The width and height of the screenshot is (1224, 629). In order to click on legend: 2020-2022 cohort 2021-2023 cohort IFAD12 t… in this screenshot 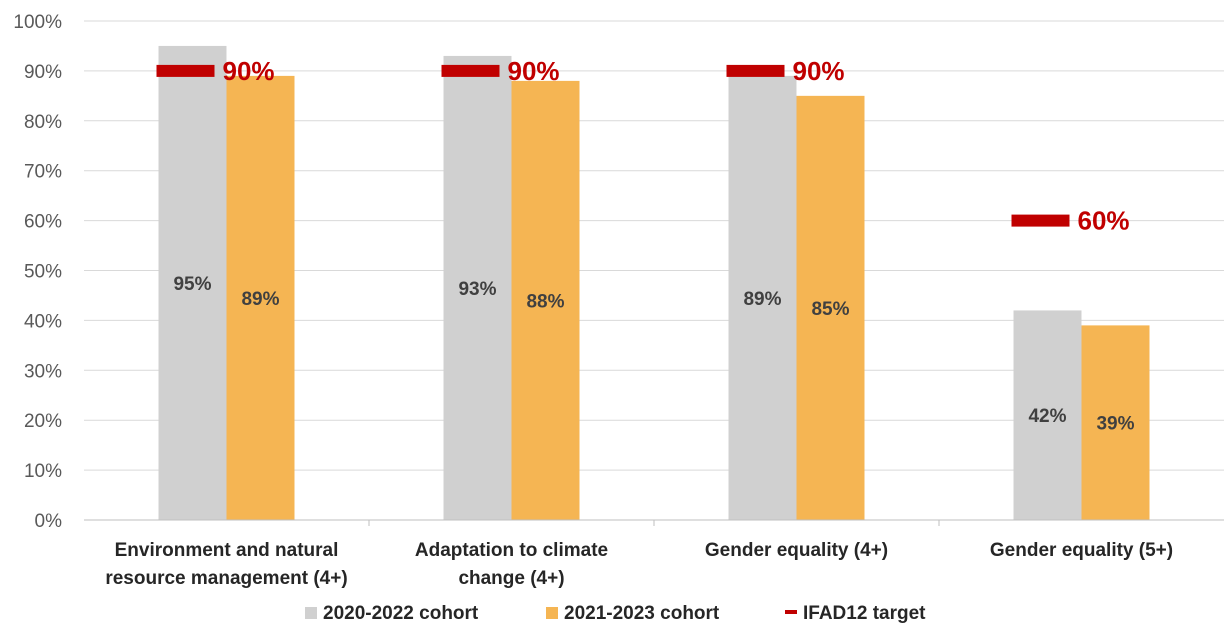, I will do `click(615, 613)`.